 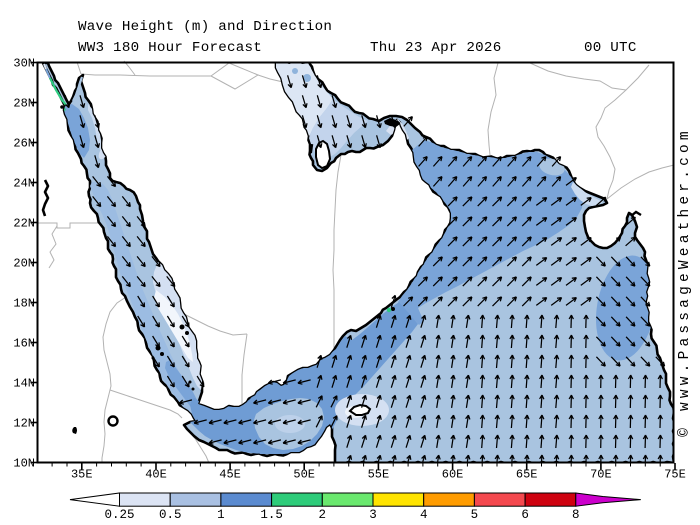 What do you see at coordinates (424, 515) in the screenshot?
I see `svg-text: 4` at bounding box center [424, 515].